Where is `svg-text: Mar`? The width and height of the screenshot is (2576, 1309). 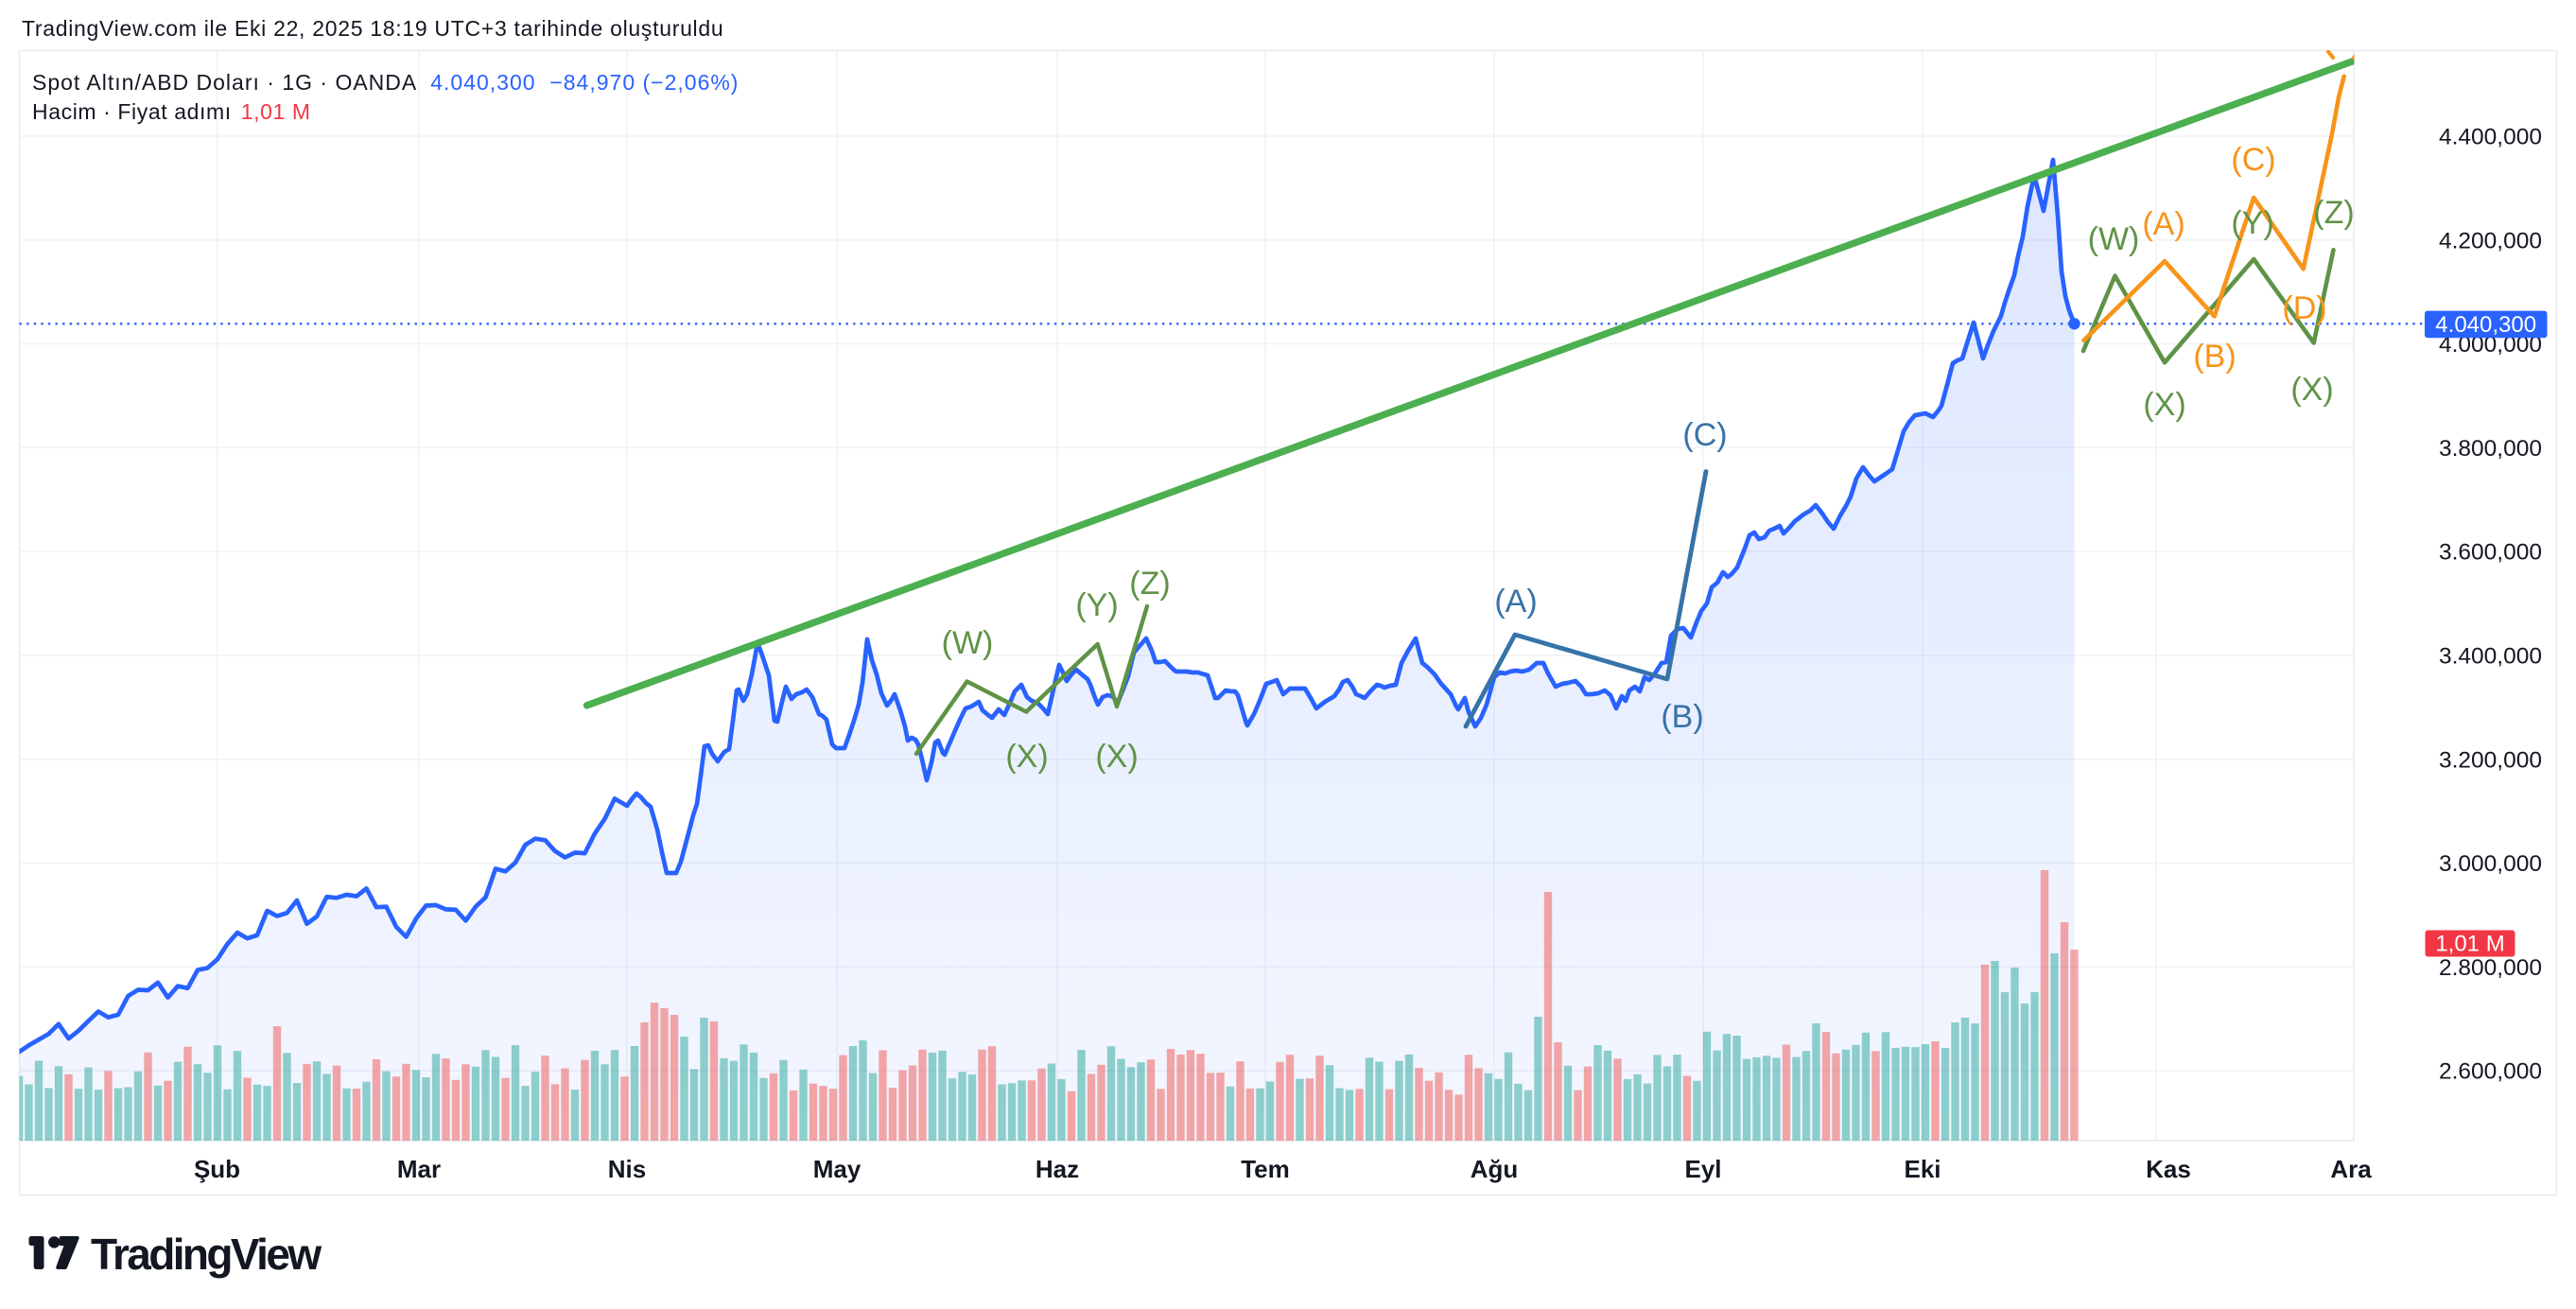 svg-text: Mar is located at coordinates (419, 1169).